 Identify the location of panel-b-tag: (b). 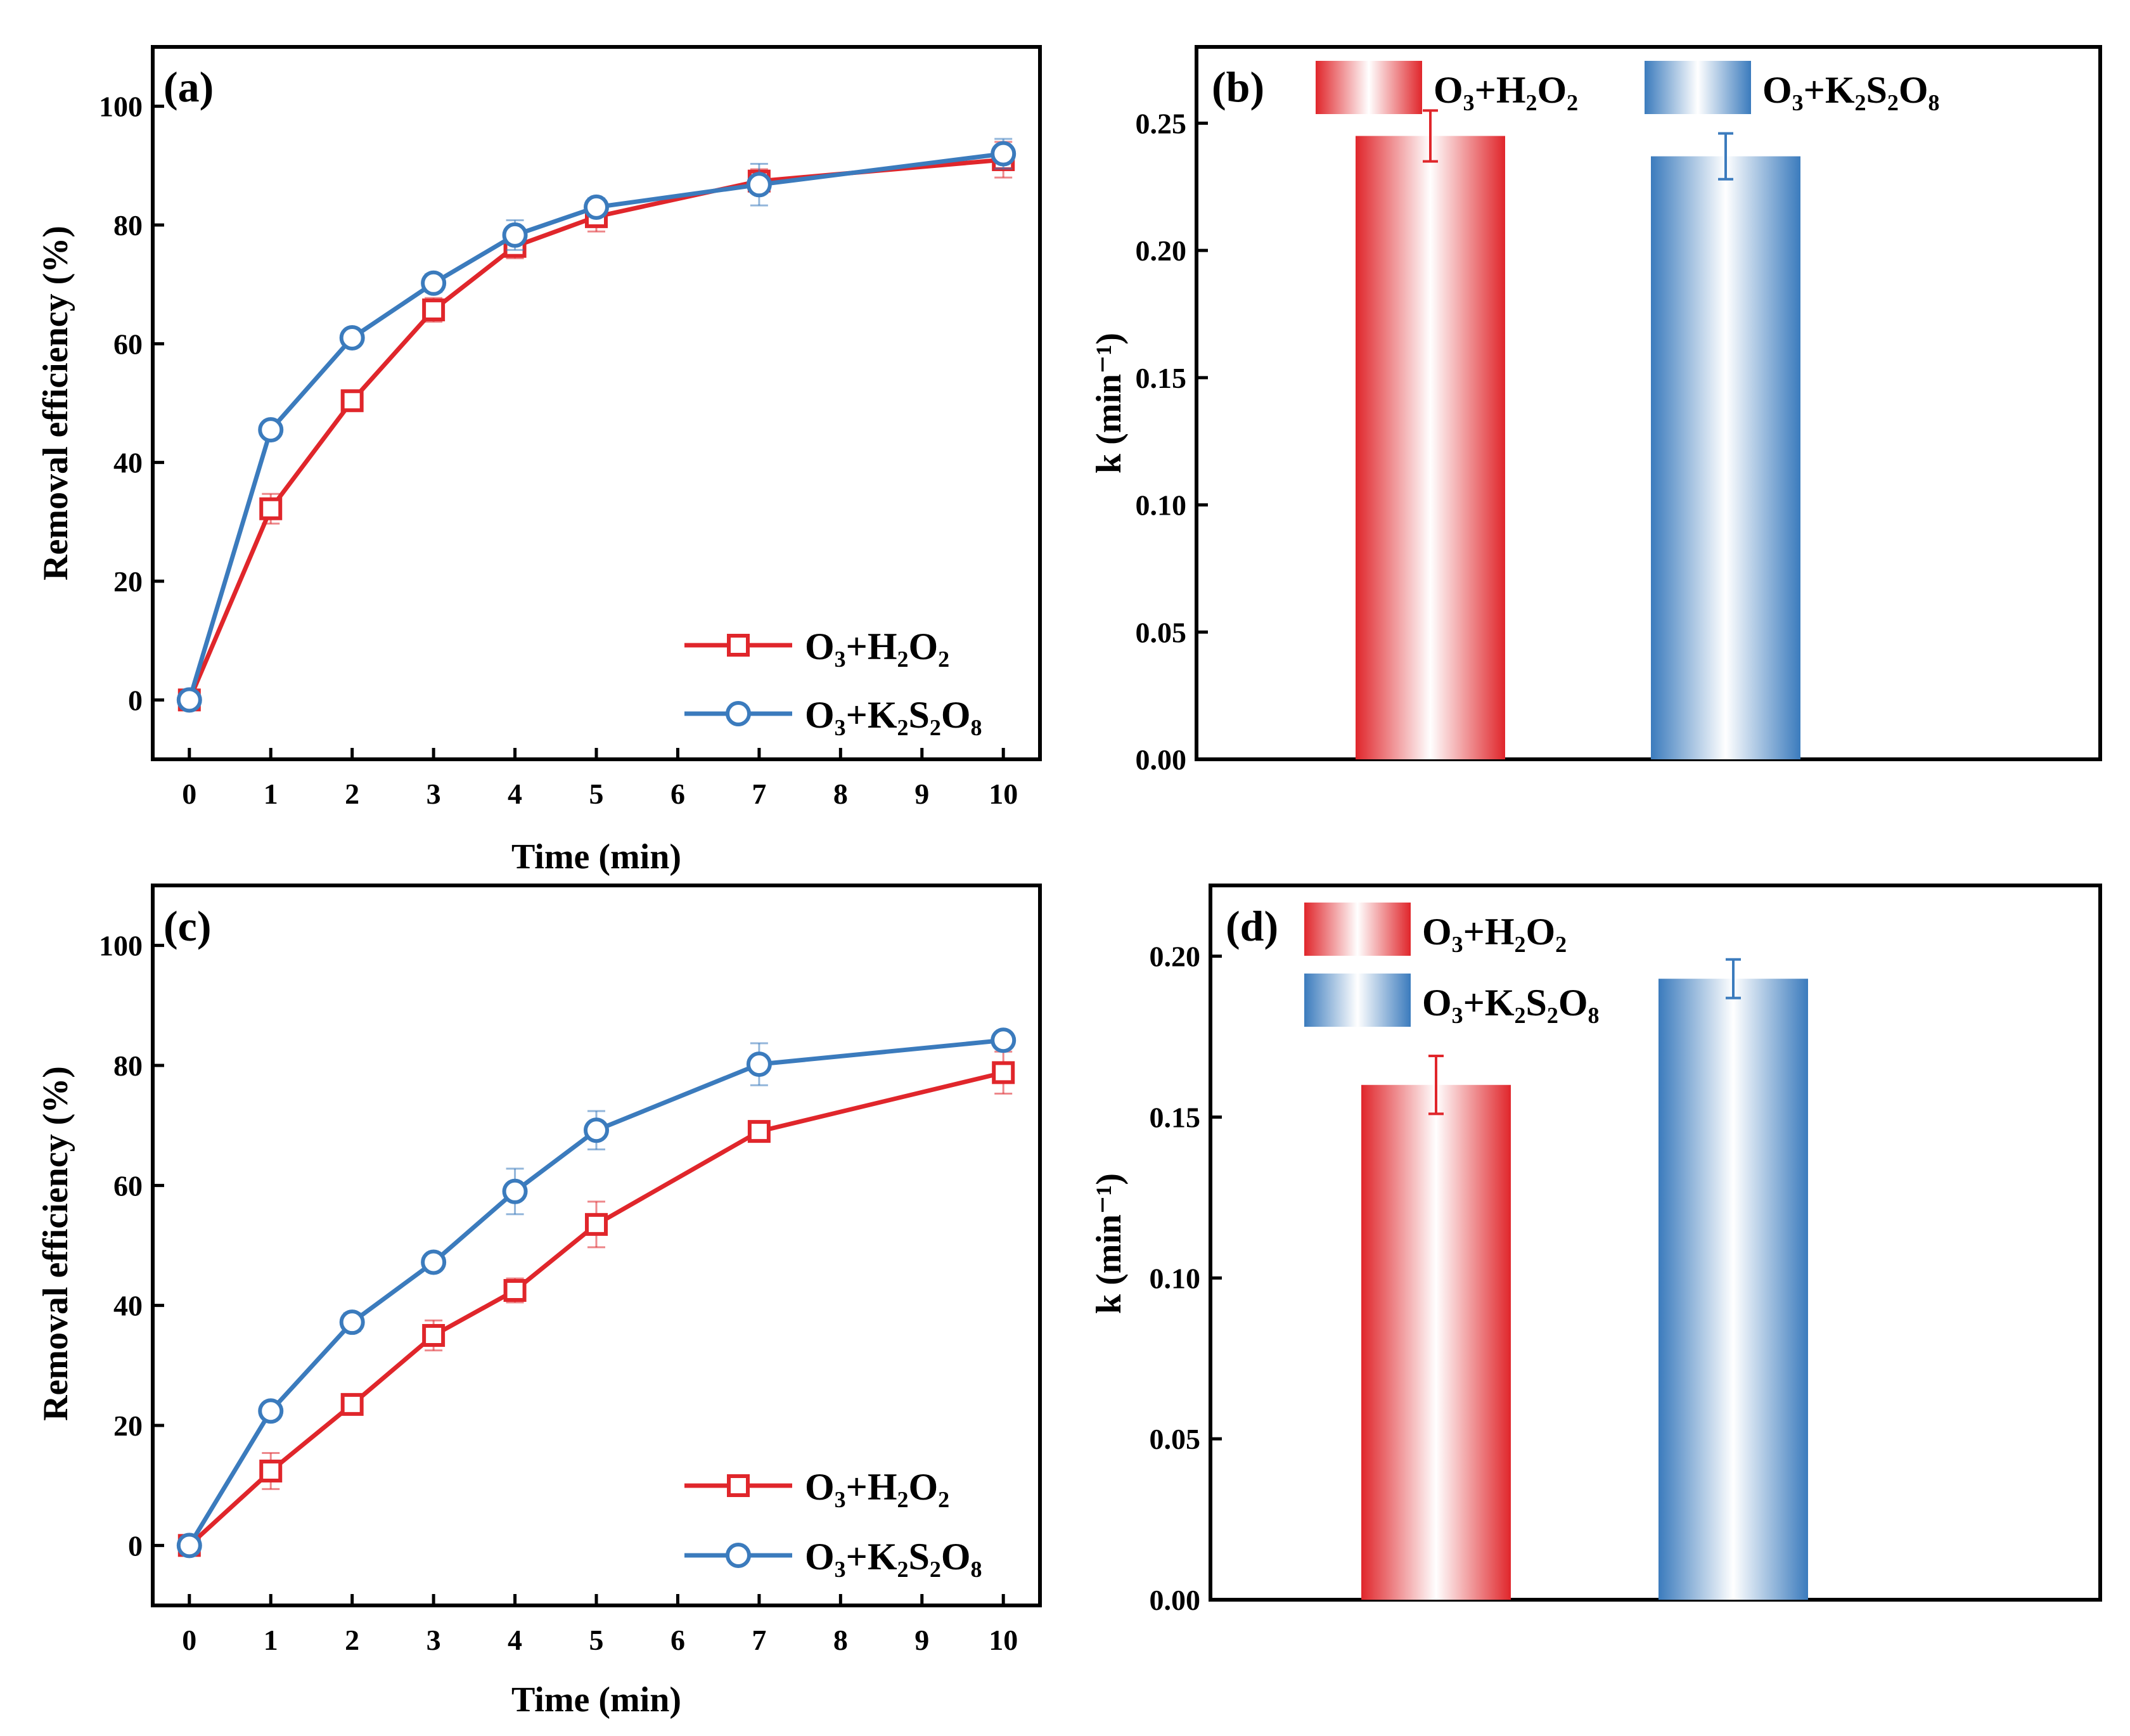
(1238, 87).